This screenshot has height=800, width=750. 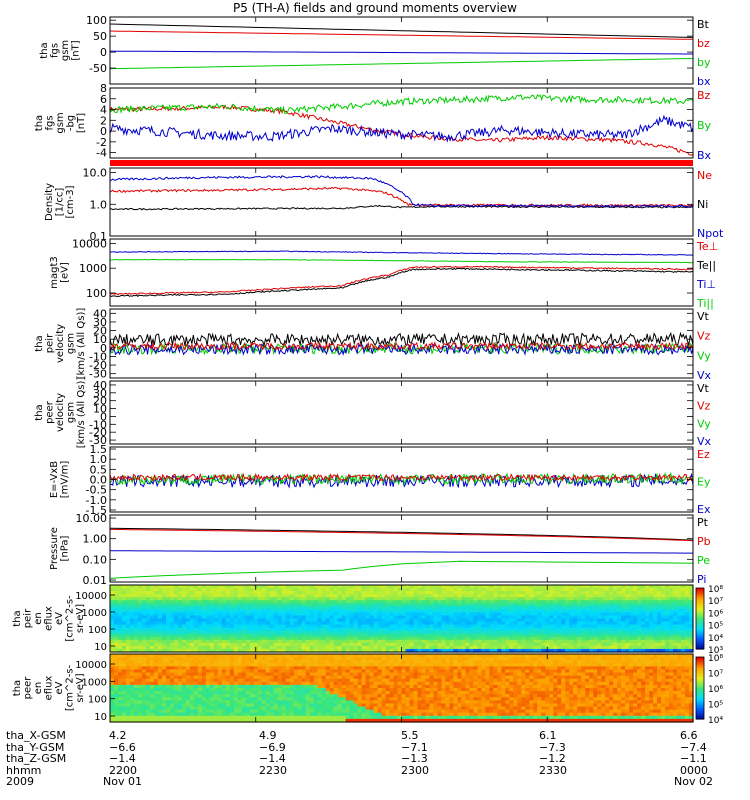 I want to click on svg-text: eV, so click(x=59, y=618).